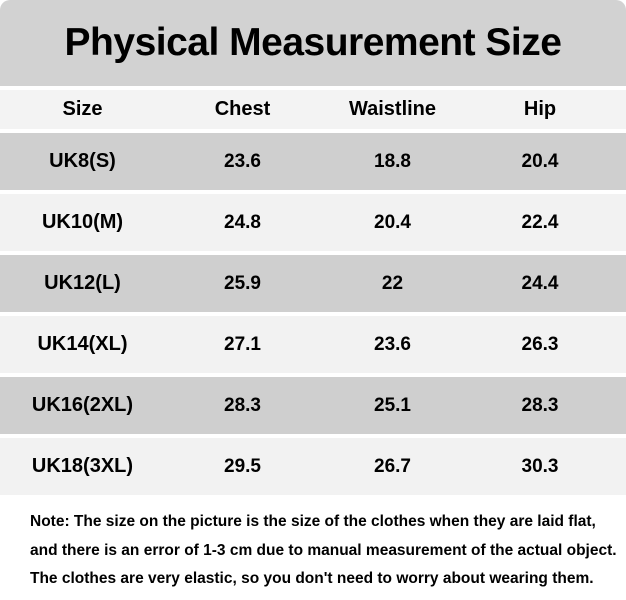 The height and width of the screenshot is (600, 626). What do you see at coordinates (242, 222) in the screenshot?
I see `cell-chest: 24.8` at bounding box center [242, 222].